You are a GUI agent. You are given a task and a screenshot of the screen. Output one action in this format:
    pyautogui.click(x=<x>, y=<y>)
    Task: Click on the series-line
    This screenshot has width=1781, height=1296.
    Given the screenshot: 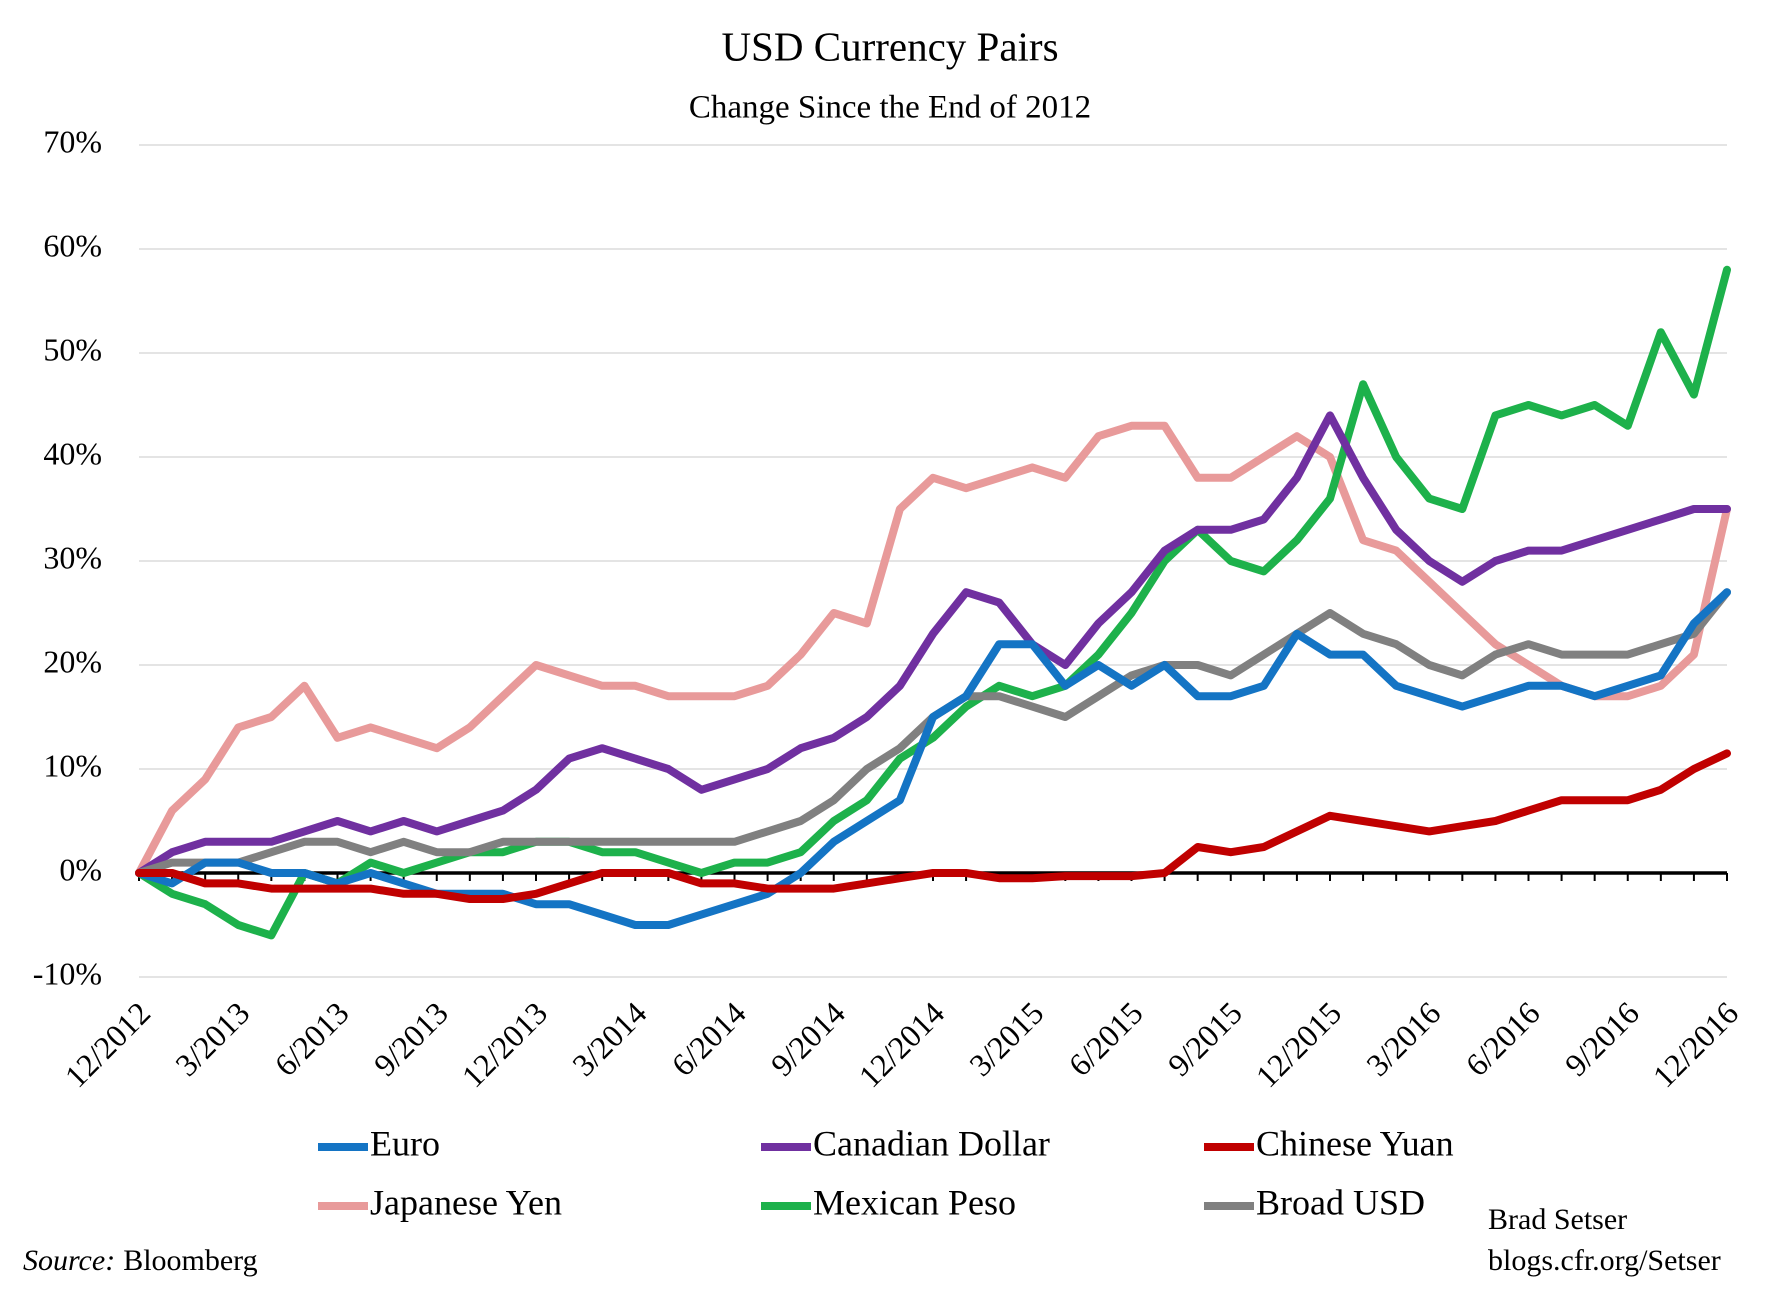 What is the action you would take?
    pyautogui.click(x=933, y=826)
    